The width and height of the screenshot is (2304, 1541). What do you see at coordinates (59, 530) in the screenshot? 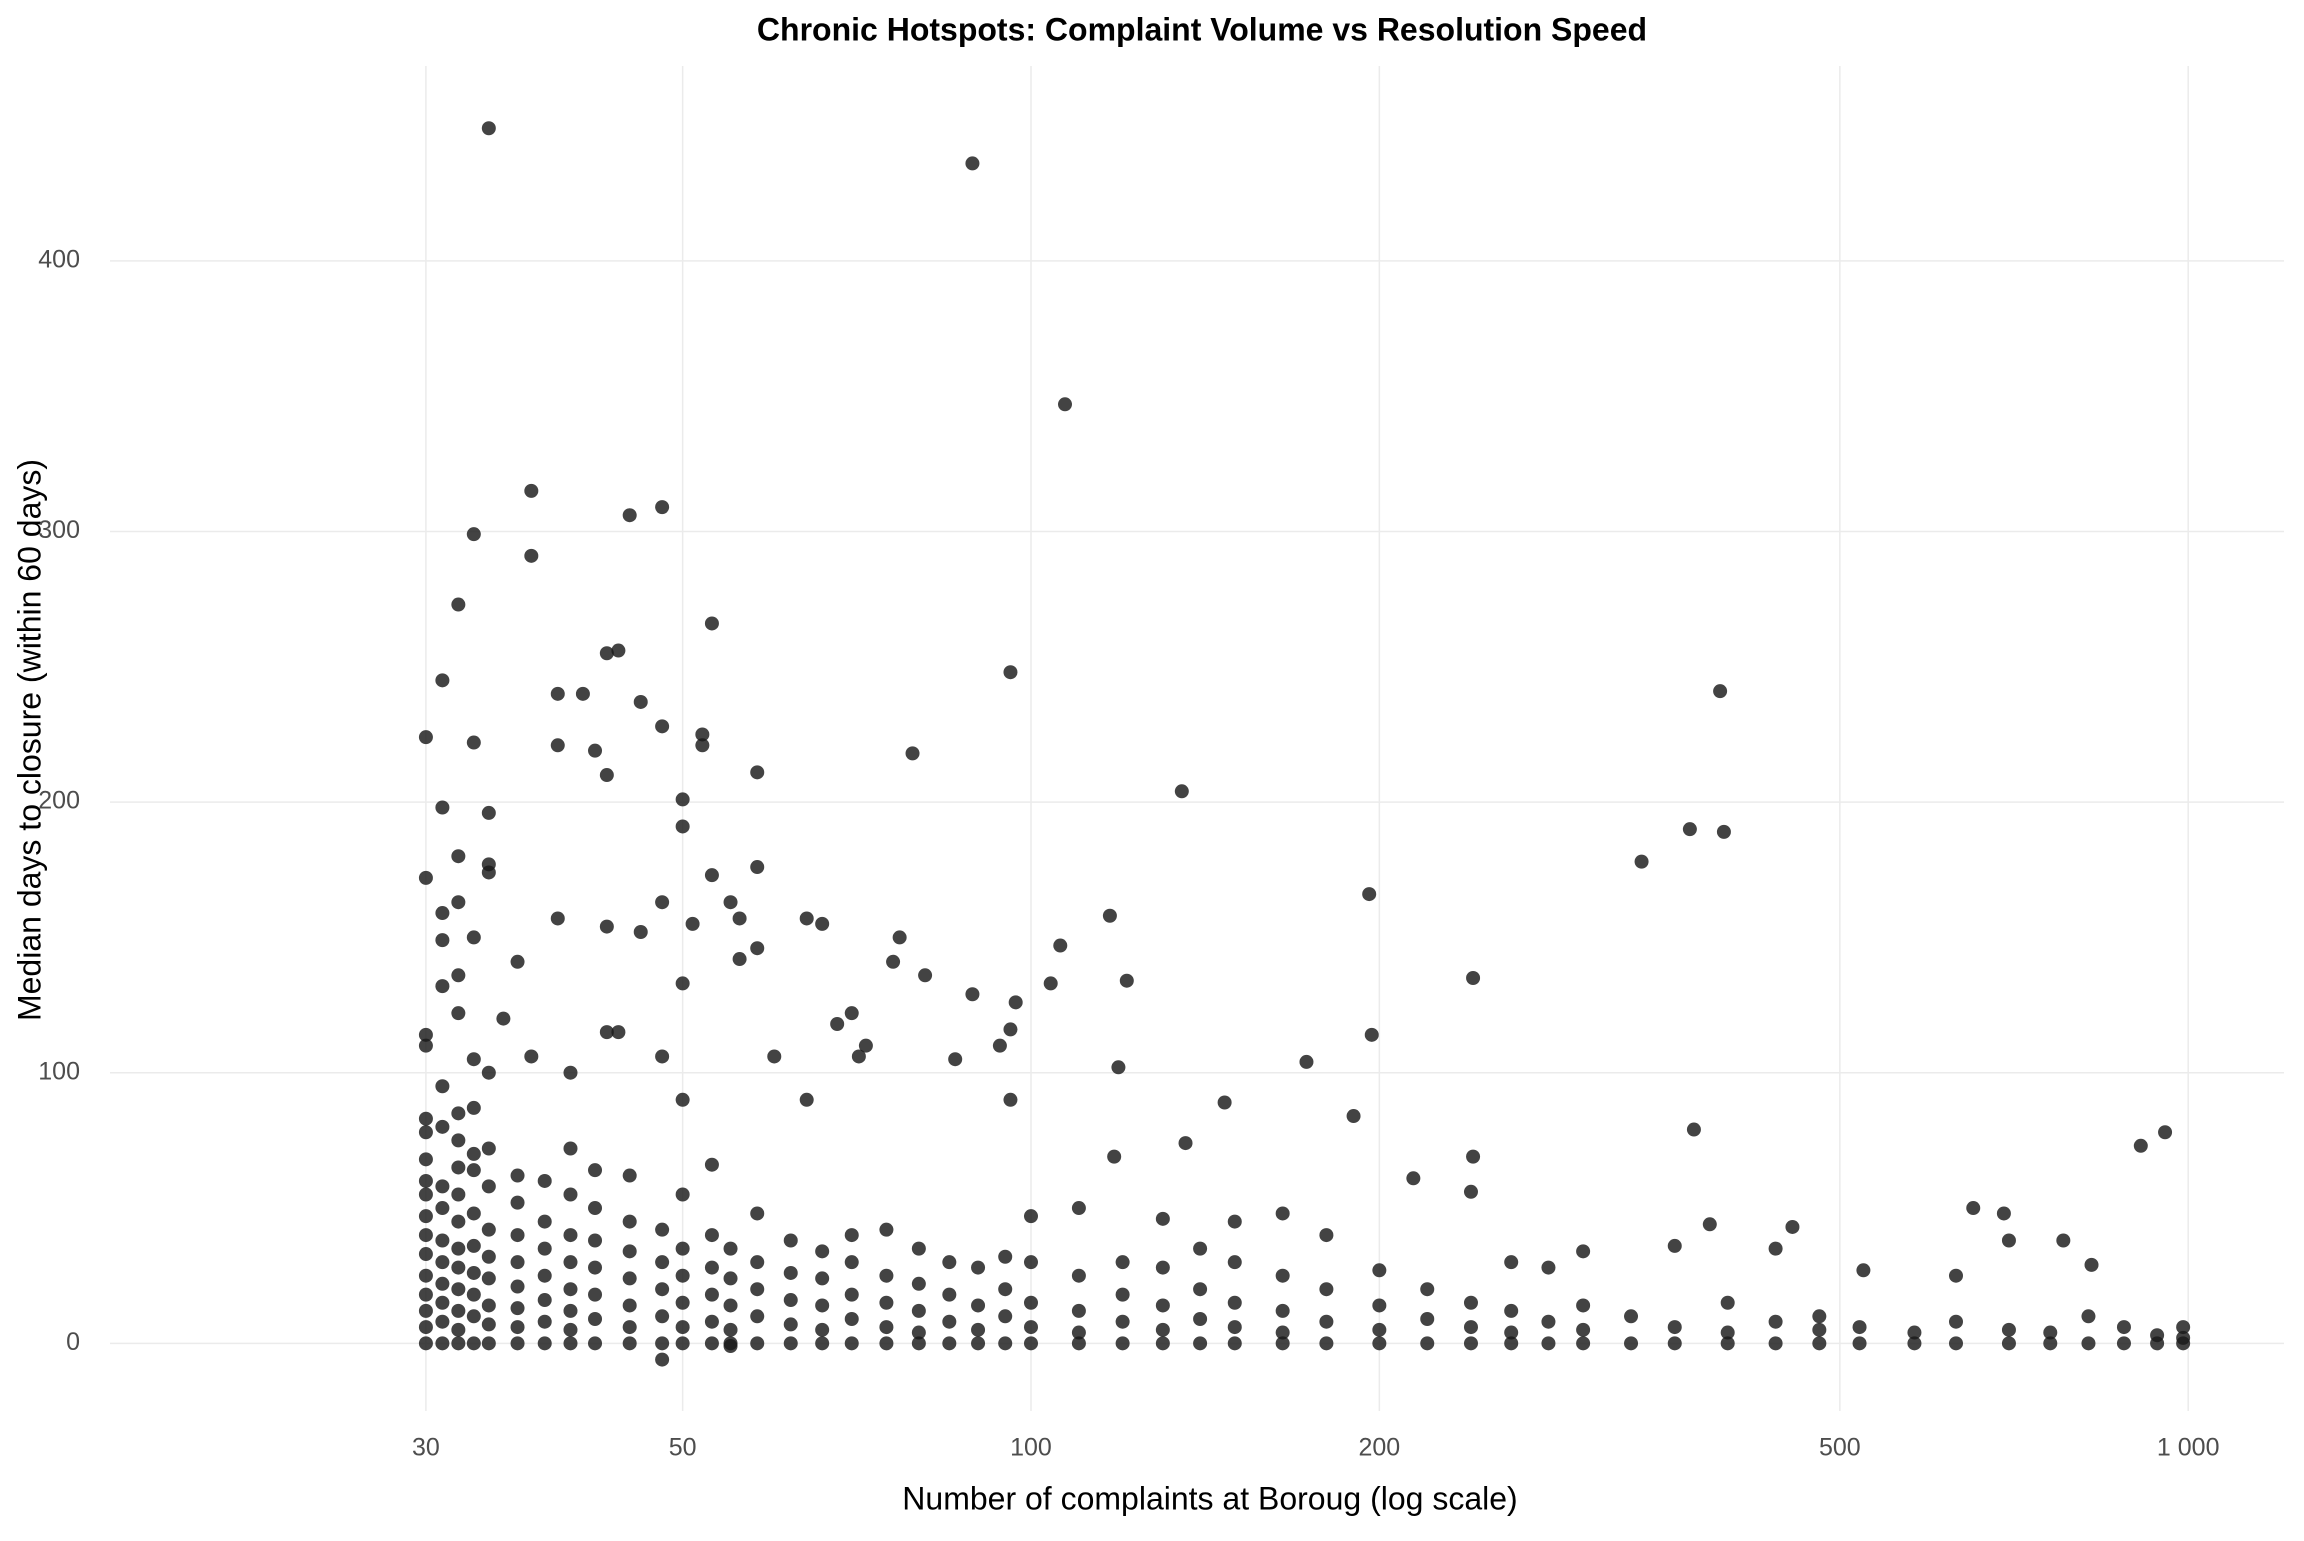
I see `y-tick-label: 300` at bounding box center [59, 530].